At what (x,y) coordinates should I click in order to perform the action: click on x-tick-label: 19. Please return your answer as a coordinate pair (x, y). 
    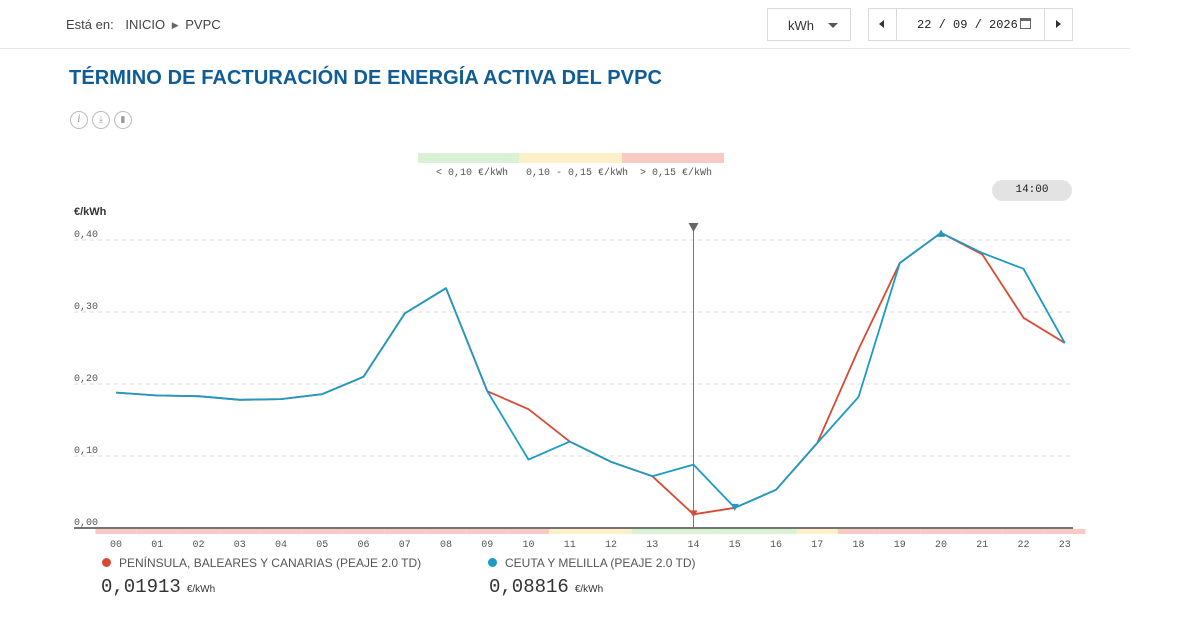
    Looking at the image, I should click on (900, 545).